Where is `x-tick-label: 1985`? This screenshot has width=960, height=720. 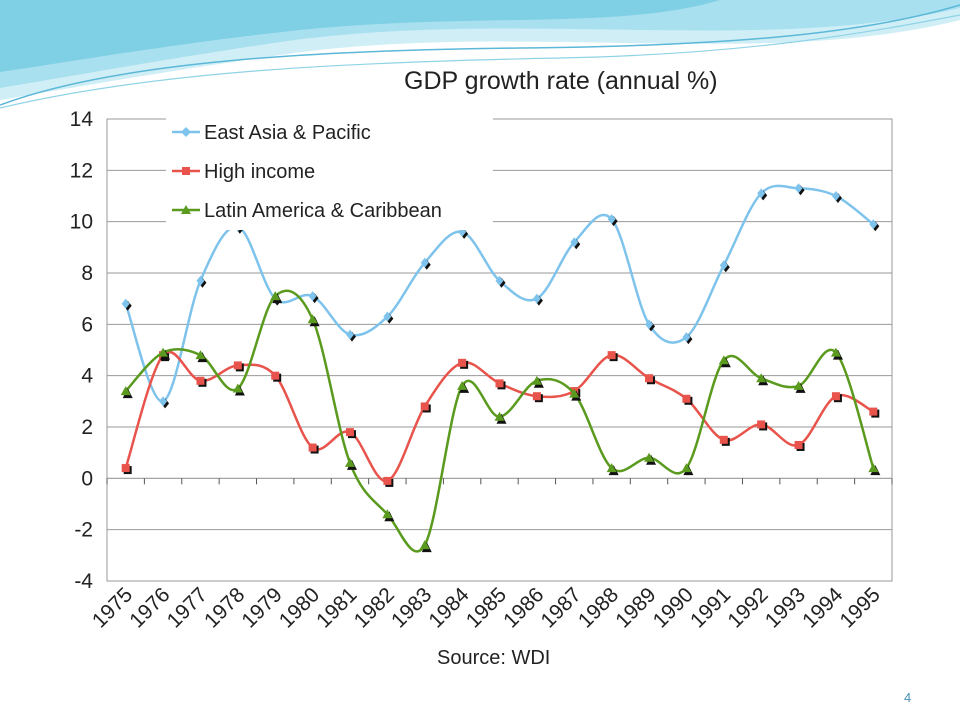
x-tick-label: 1985 is located at coordinates (486, 607).